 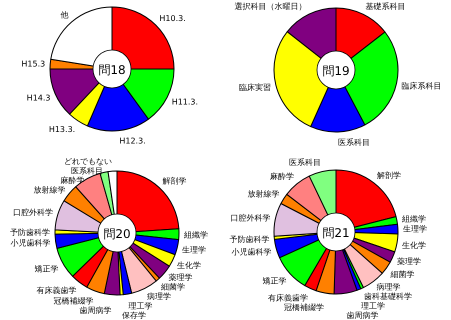 I want to click on title: 問18, so click(x=112, y=70).